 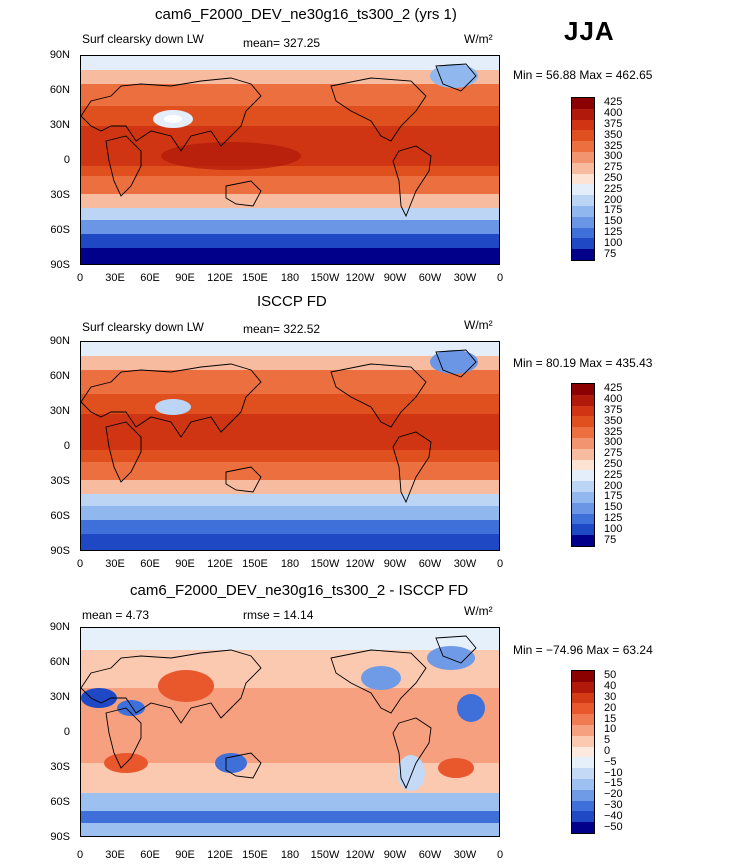 I want to click on panel-2-map, so click(x=290, y=446).